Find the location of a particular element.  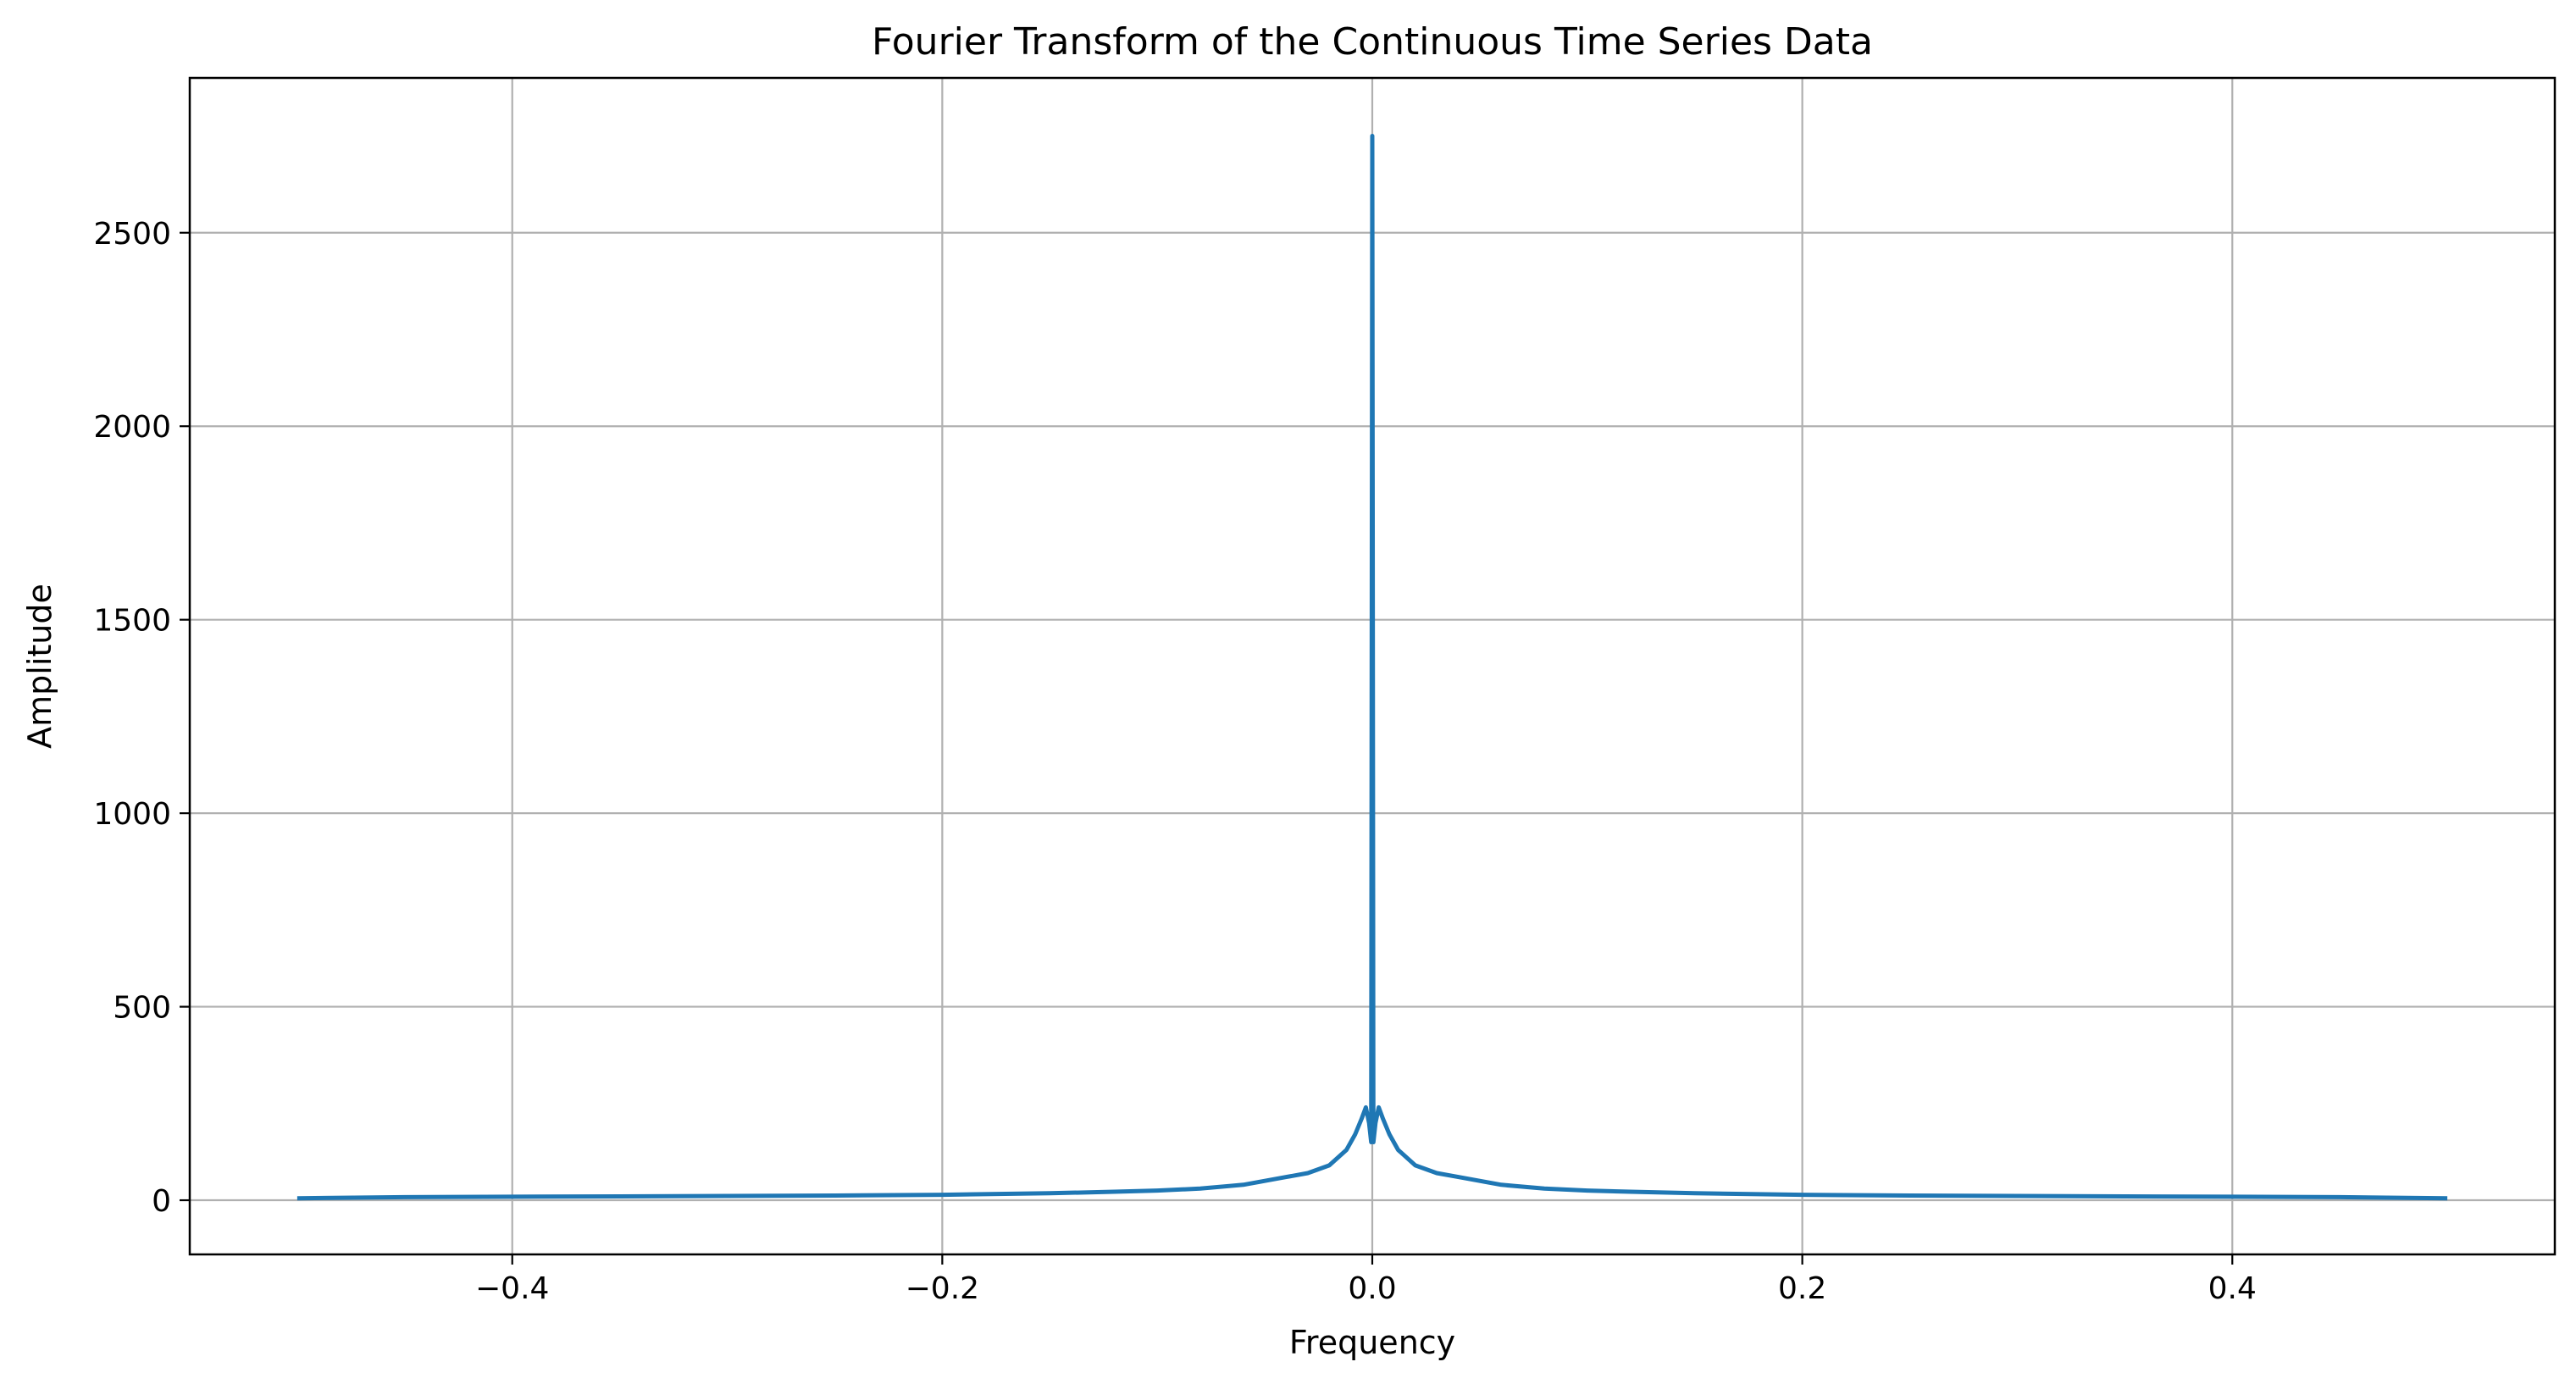

x-tick-label: 0.0 is located at coordinates (1372, 1288).